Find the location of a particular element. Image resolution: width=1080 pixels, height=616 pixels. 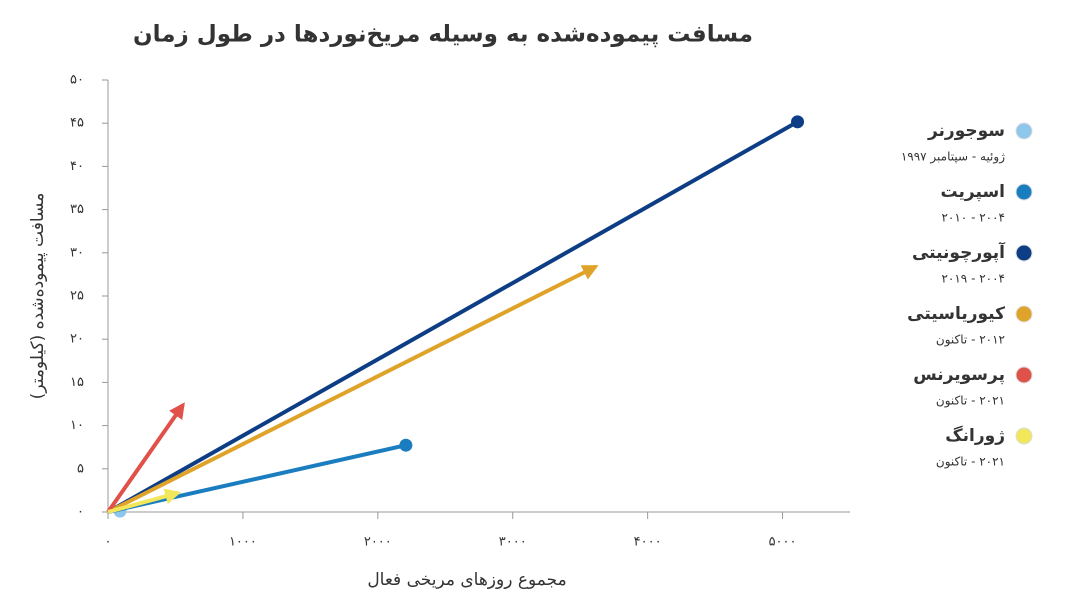

y-tick-label: ۳۰ is located at coordinates (77, 252).